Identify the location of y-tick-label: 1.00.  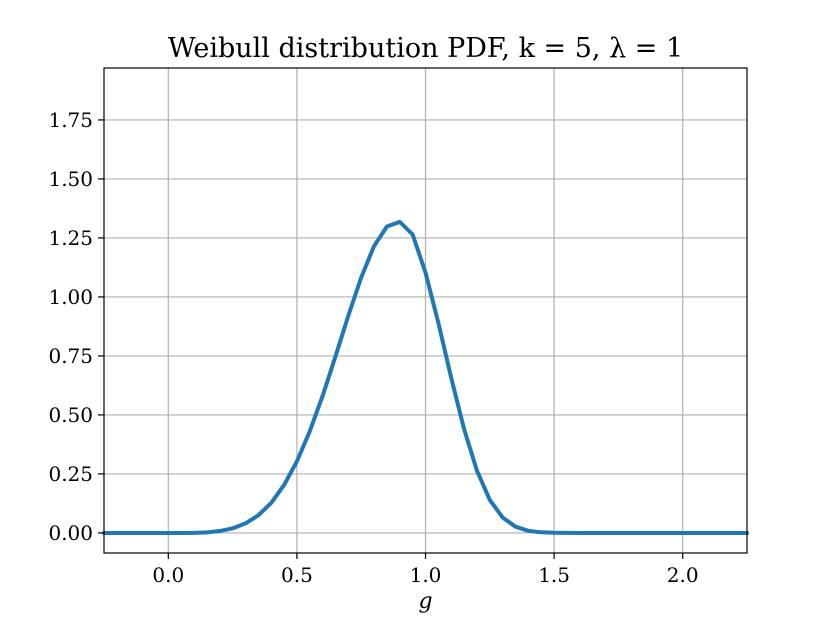
(70, 297).